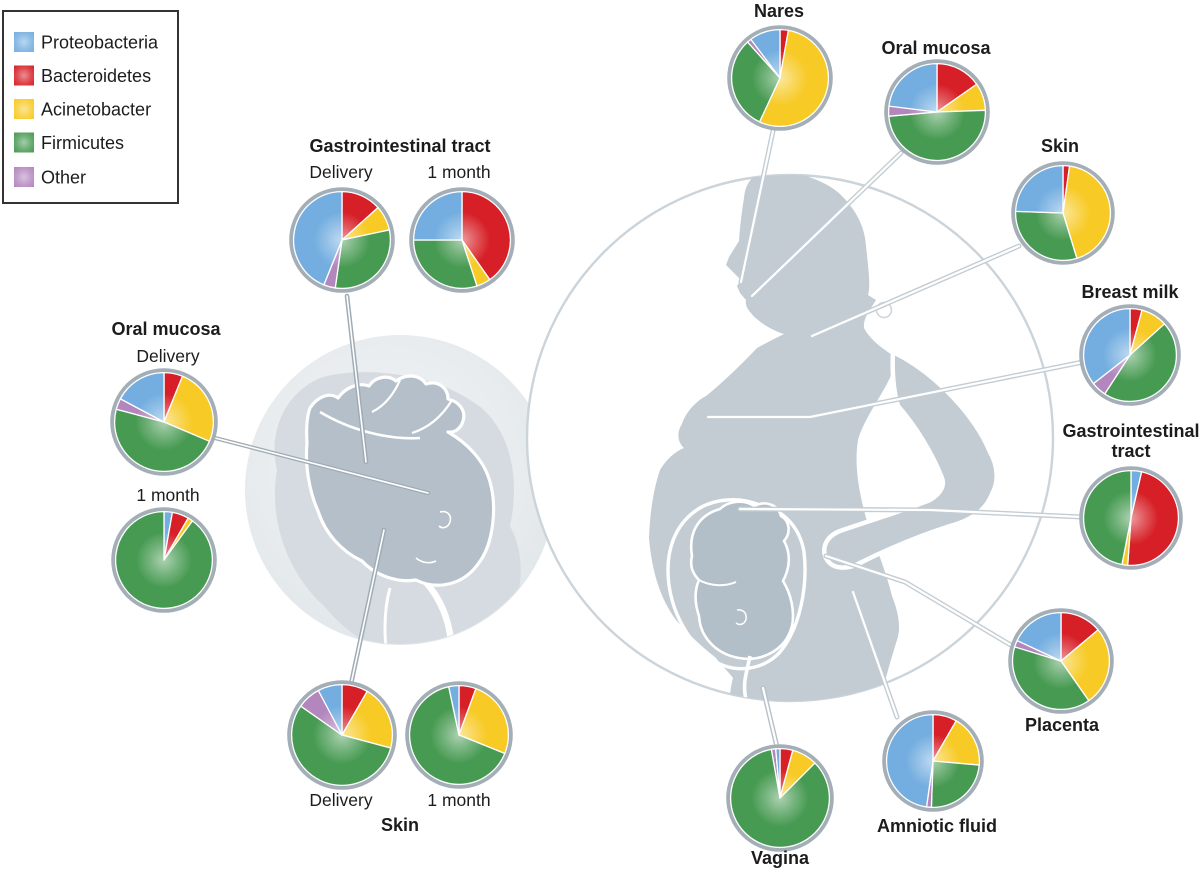  What do you see at coordinates (1130, 431) in the screenshot?
I see `svg-text: Gastrointestinal` at bounding box center [1130, 431].